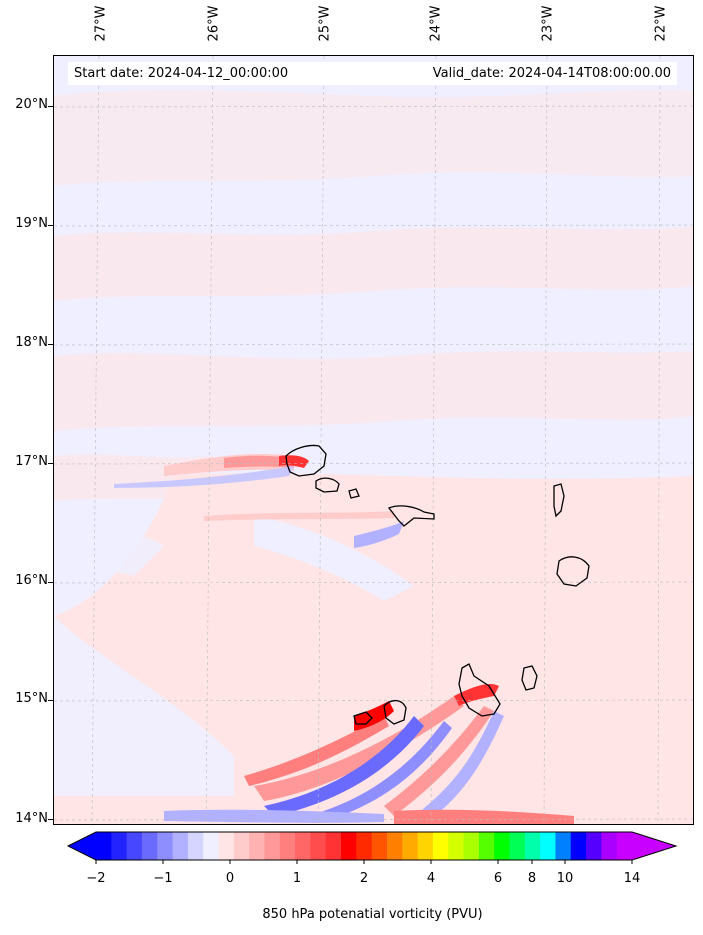 The image size is (703, 935). I want to click on lon-label-24w: 24°W, so click(436, 23).